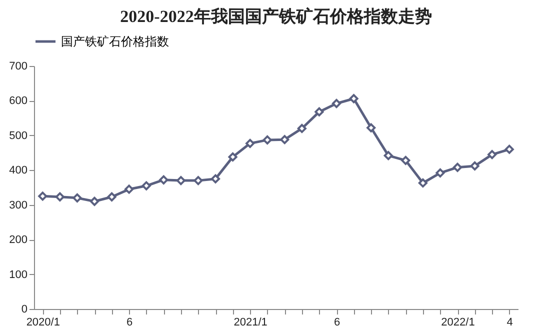 Image resolution: width=534 pixels, height=335 pixels. I want to click on y-tick-label: 100, so click(18, 274).